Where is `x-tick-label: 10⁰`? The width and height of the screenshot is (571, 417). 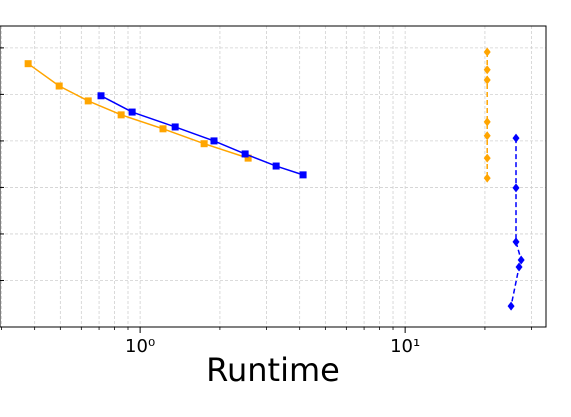
x-tick-label: 10⁰ is located at coordinates (140, 346).